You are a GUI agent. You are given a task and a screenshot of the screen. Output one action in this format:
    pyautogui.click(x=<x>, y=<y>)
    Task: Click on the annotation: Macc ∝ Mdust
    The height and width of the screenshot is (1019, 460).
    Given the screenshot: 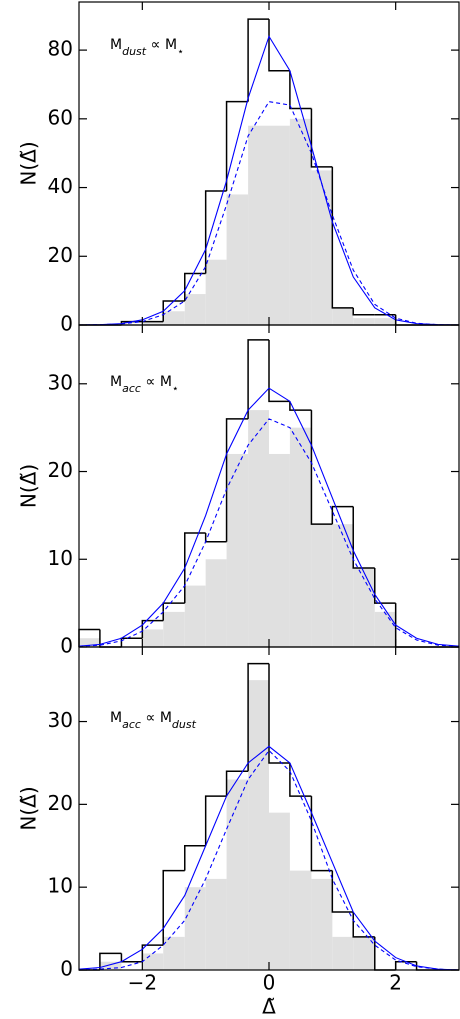 What is the action you would take?
    pyautogui.click(x=153, y=720)
    